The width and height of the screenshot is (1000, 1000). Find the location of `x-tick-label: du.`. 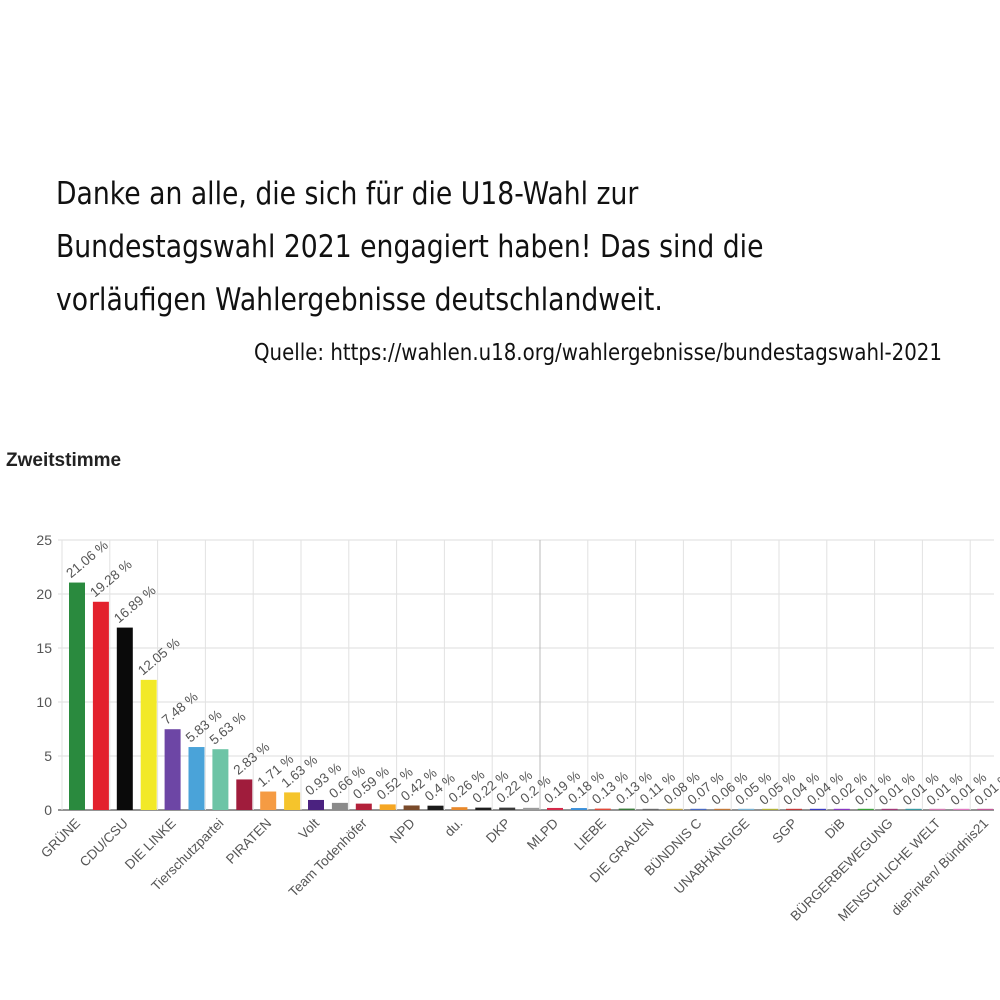

x-tick-label: du. is located at coordinates (454, 828).